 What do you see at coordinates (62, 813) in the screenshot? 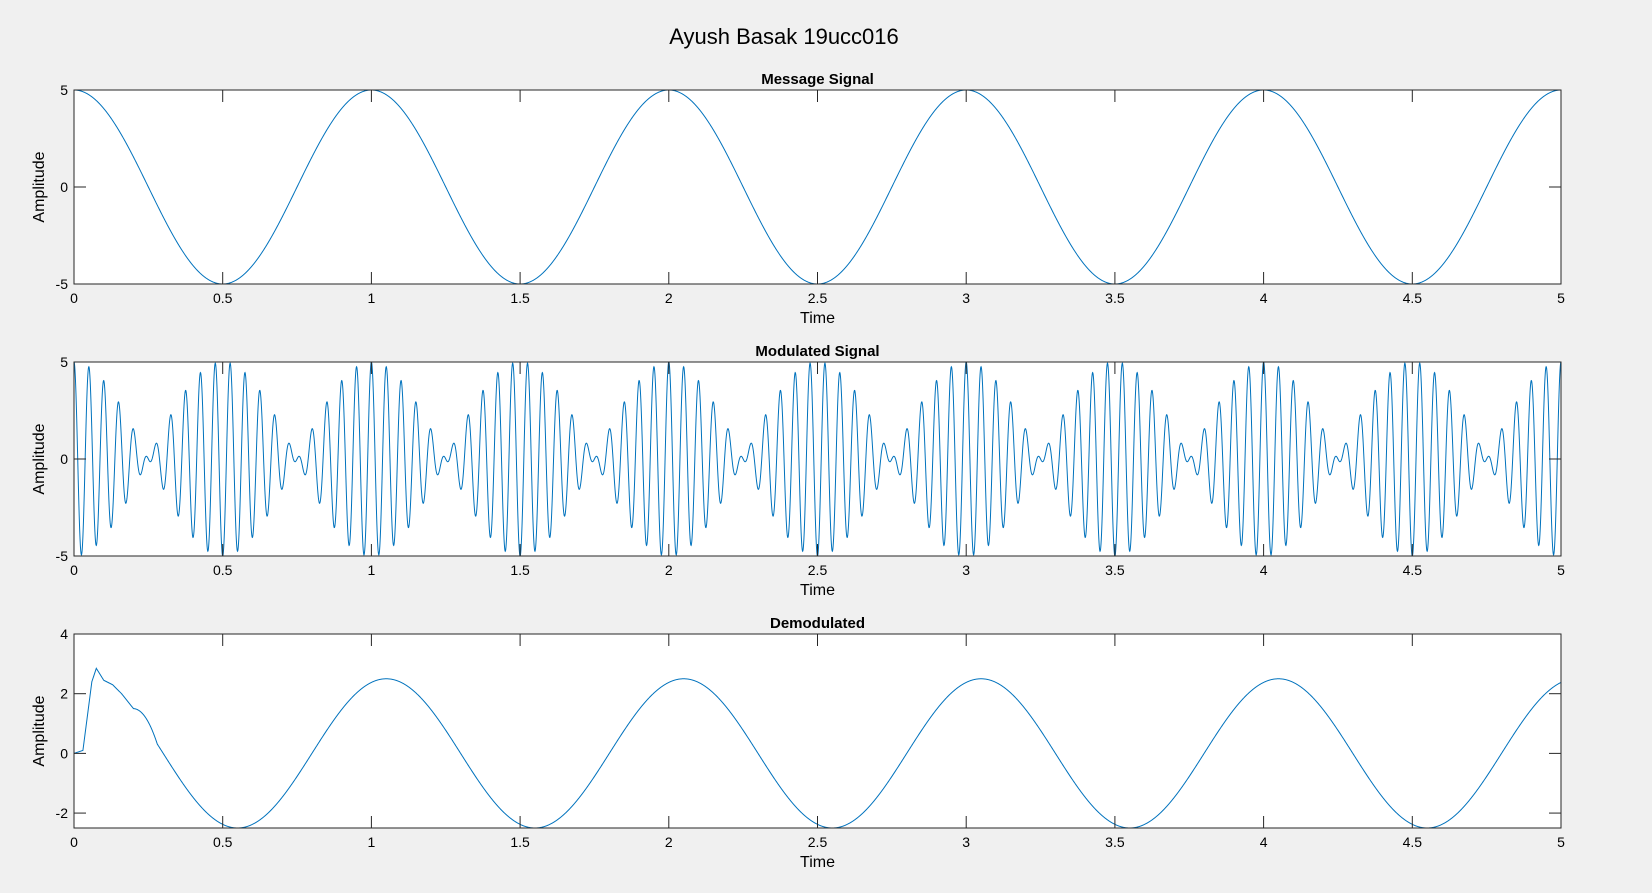
I see `y-tick-label: -2` at bounding box center [62, 813].